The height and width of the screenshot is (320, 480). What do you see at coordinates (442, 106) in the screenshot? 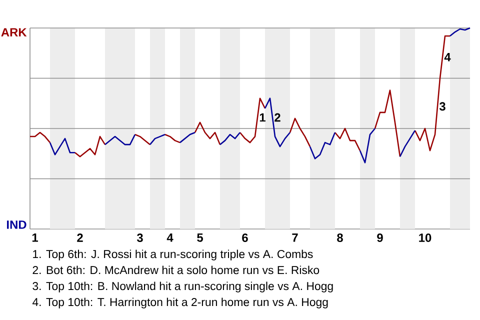
I see `annotation: 3` at bounding box center [442, 106].